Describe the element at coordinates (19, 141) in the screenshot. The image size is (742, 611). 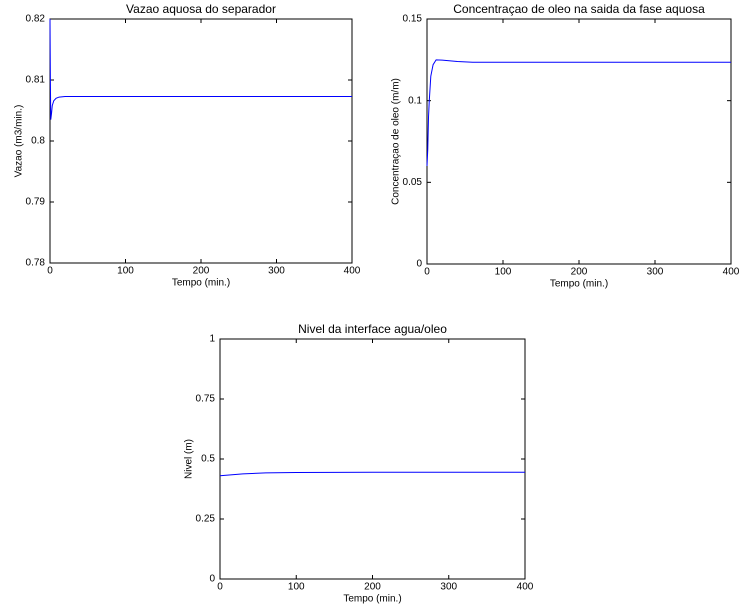
I see `y-axis-label: Vazao (m3/min.)` at that location.